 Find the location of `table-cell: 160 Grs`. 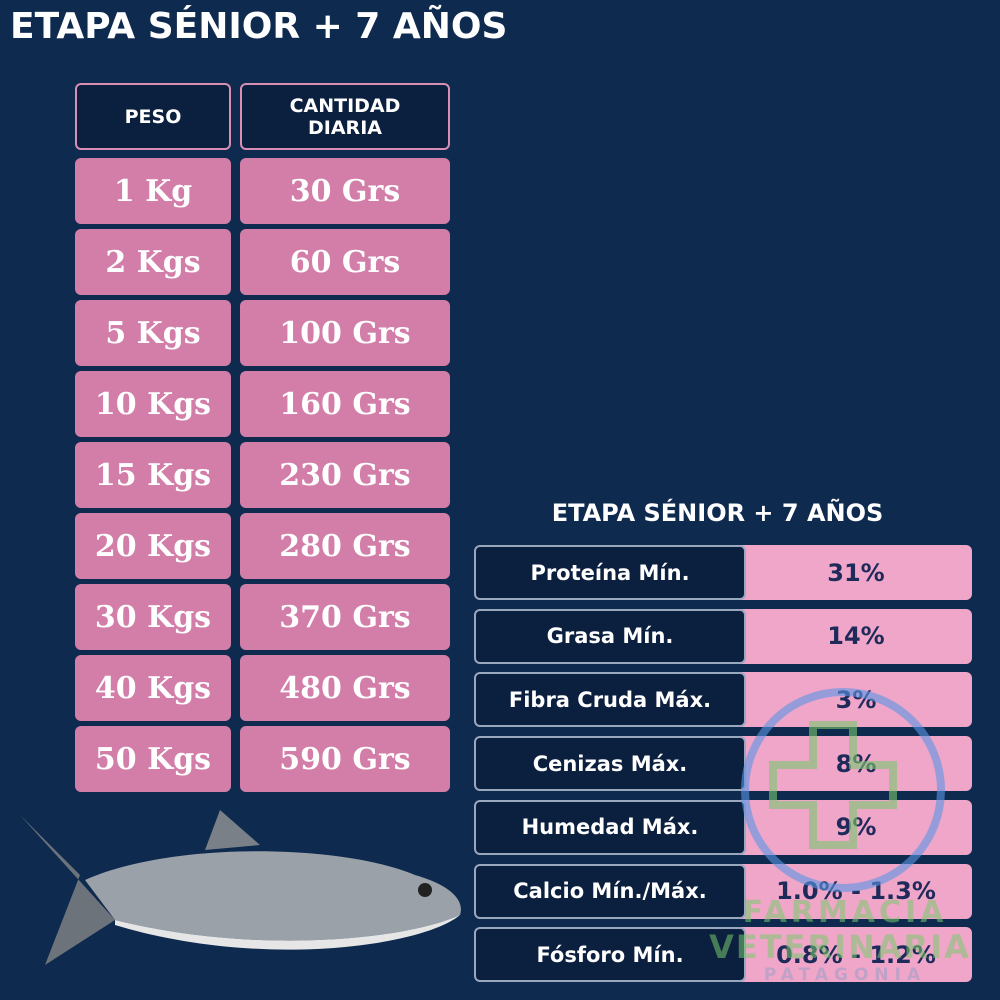

table-cell: 160 Grs is located at coordinates (345, 404).